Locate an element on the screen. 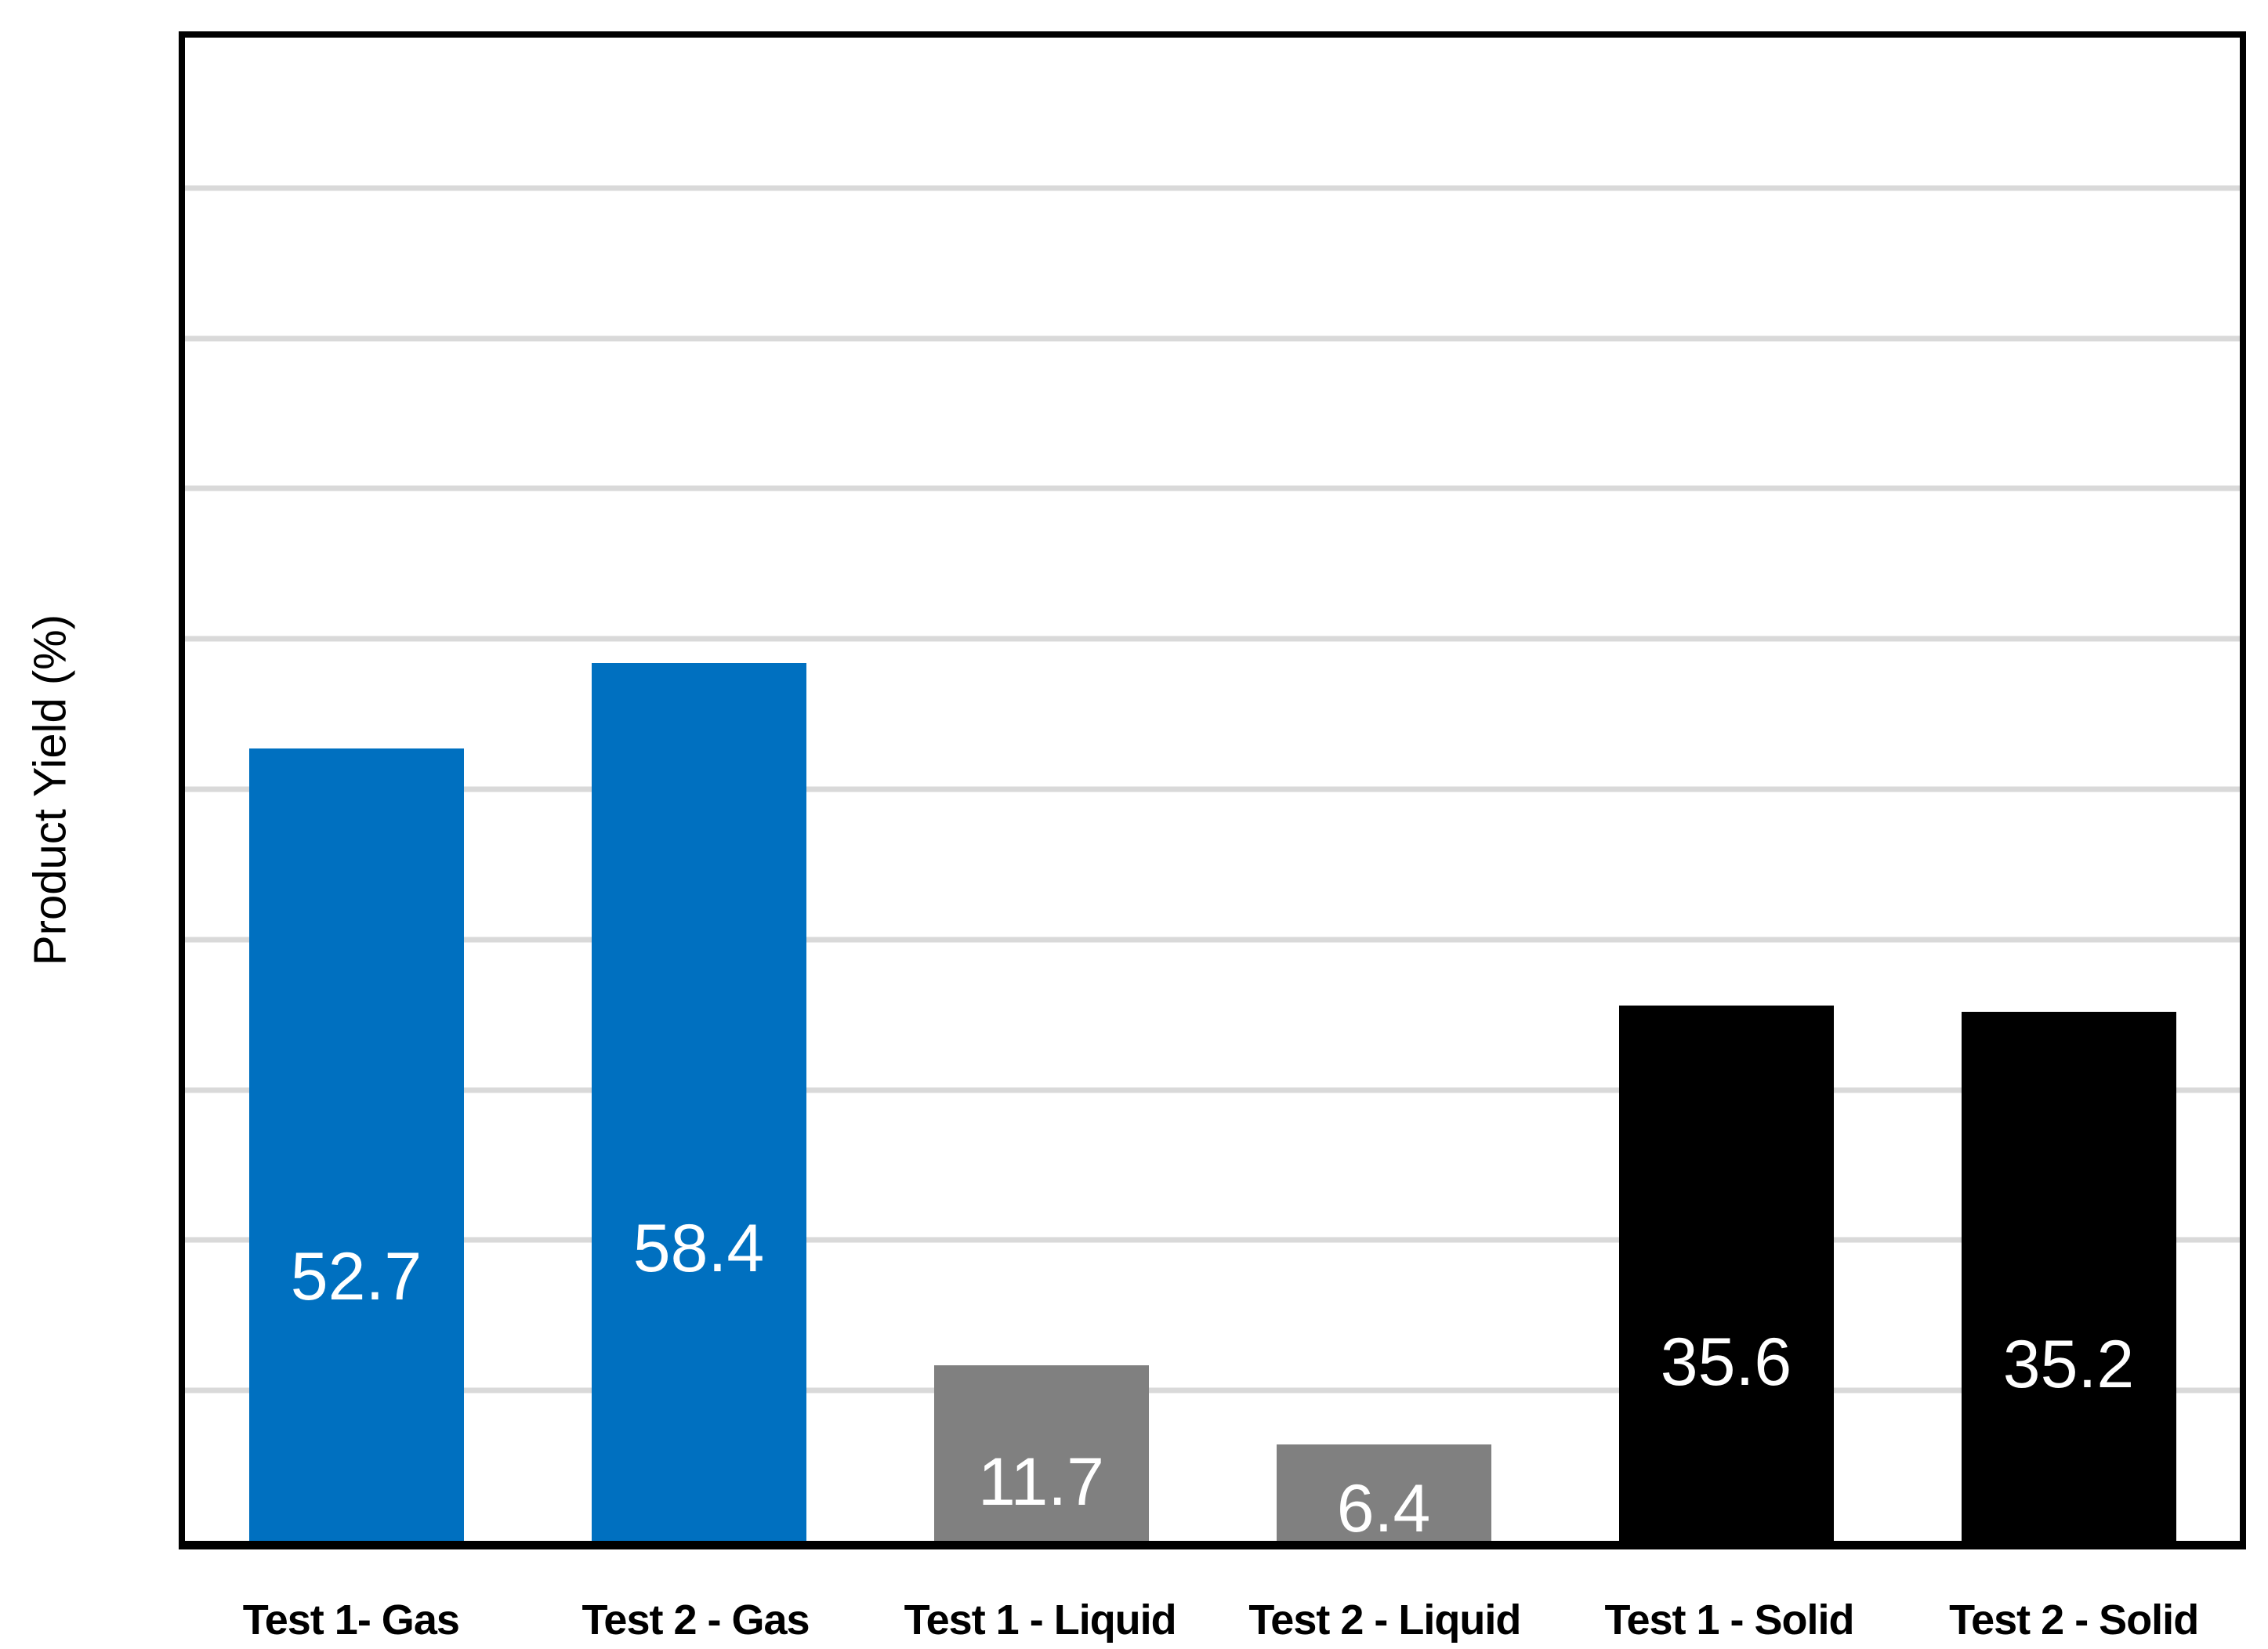 The image size is (2268, 1649). x-axis-label-test-2-liquid: Test 2 - Liquid is located at coordinates (1384, 1620).